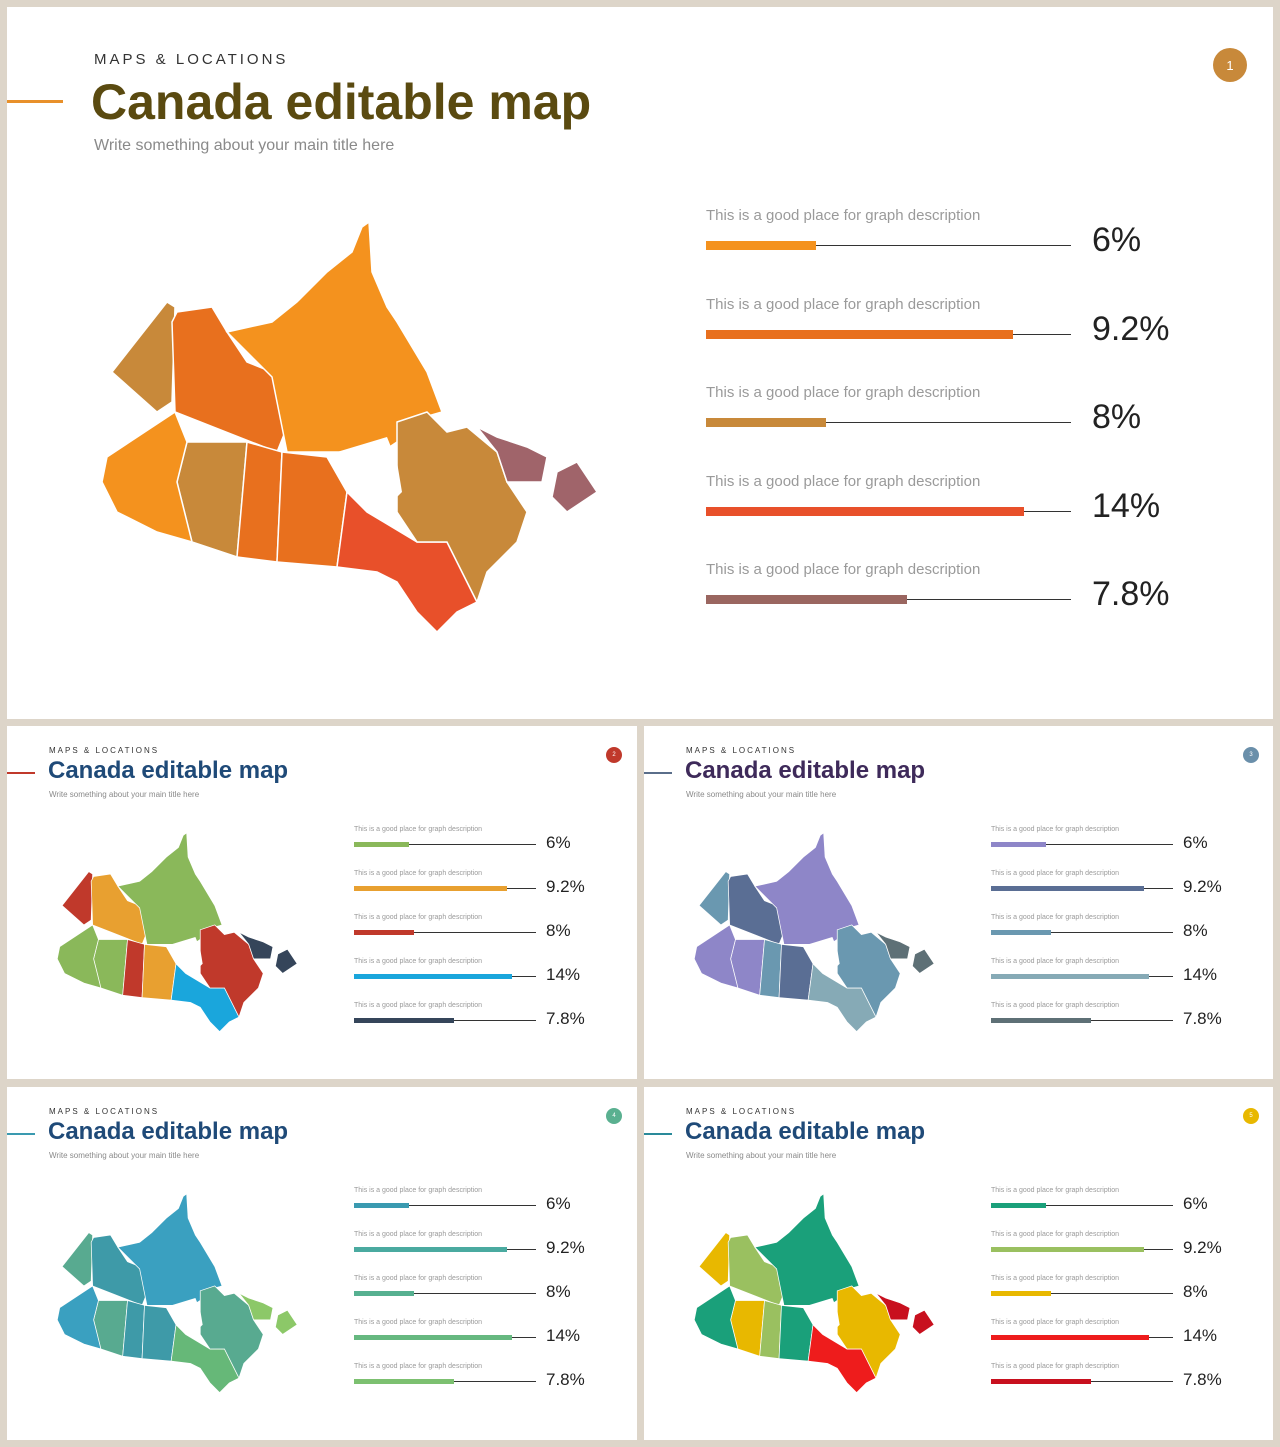  Describe the element at coordinates (1251, 1116) in the screenshot. I see `slide-number-badge: 5` at that location.